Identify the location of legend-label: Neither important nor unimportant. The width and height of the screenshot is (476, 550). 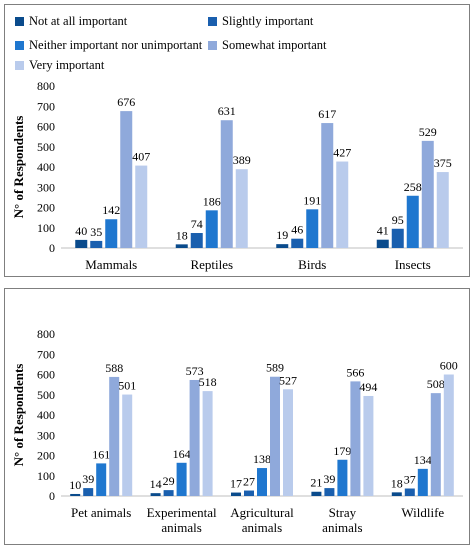
(116, 45).